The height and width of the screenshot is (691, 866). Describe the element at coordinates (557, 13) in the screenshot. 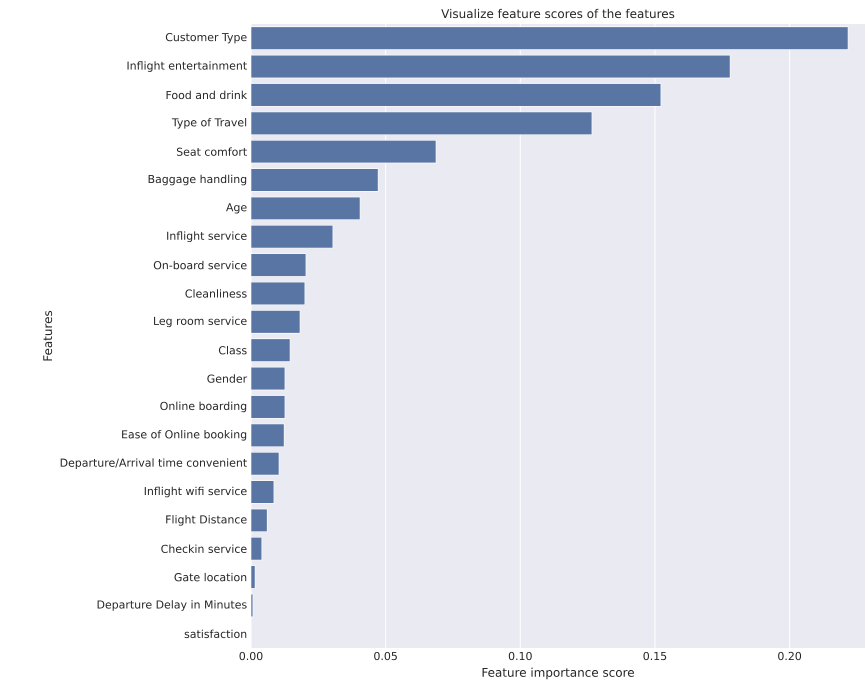

I see `chart-title: Visualize feature scores of the features` at that location.